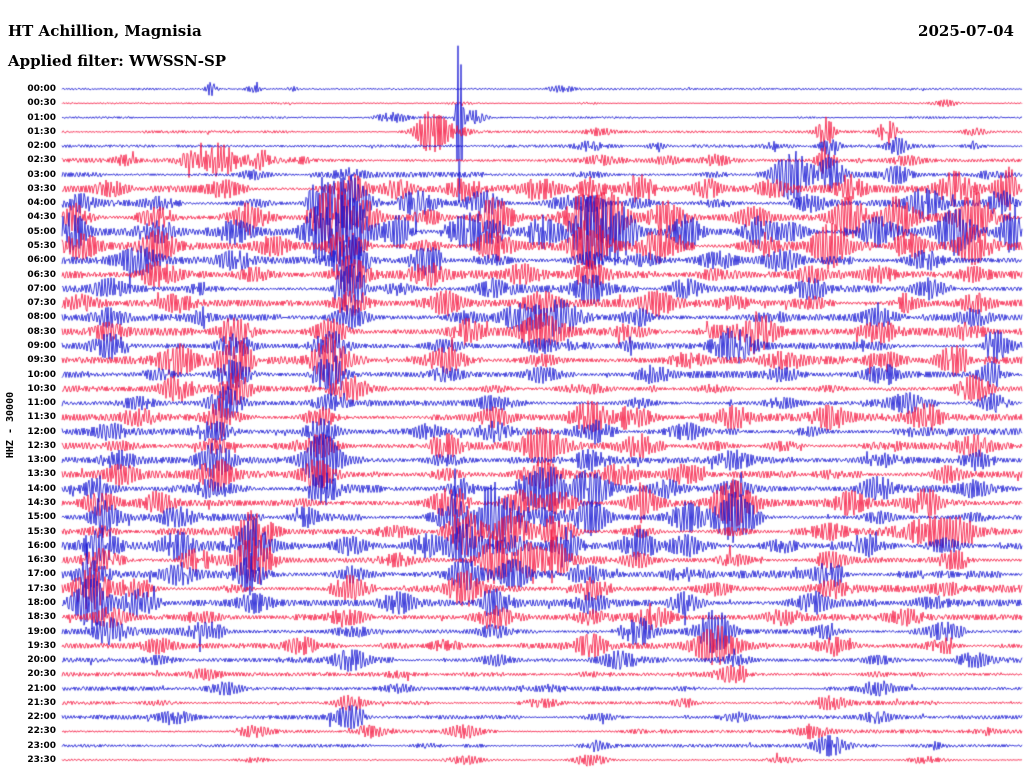 Image resolution: width=1024 pixels, height=780 pixels. I want to click on time-label: 22:00, so click(41, 717).